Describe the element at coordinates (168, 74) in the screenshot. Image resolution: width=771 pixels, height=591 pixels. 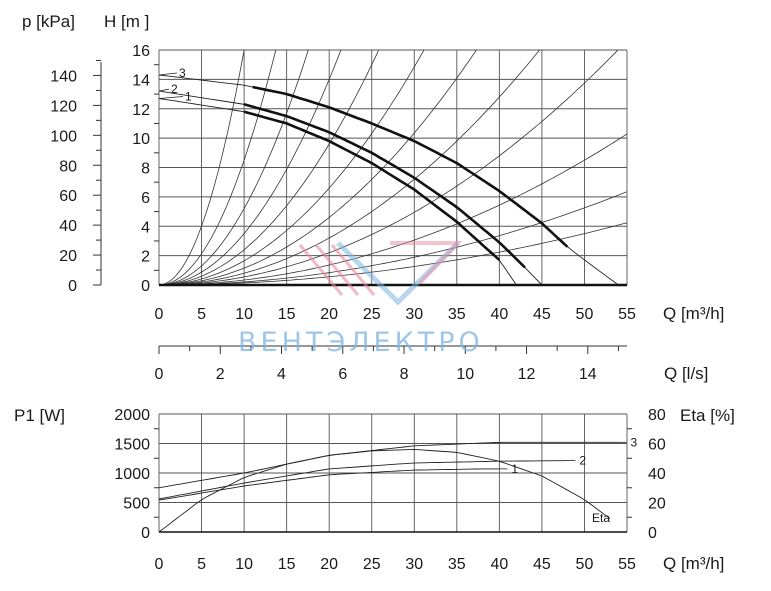
I see `pump-curve-3-leader` at that location.